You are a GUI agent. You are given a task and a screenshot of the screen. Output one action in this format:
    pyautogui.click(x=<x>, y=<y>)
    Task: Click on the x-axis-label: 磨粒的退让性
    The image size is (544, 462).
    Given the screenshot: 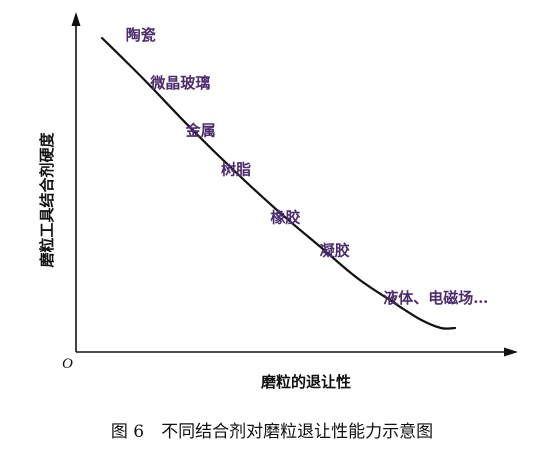 What is the action you would take?
    pyautogui.click(x=305, y=382)
    